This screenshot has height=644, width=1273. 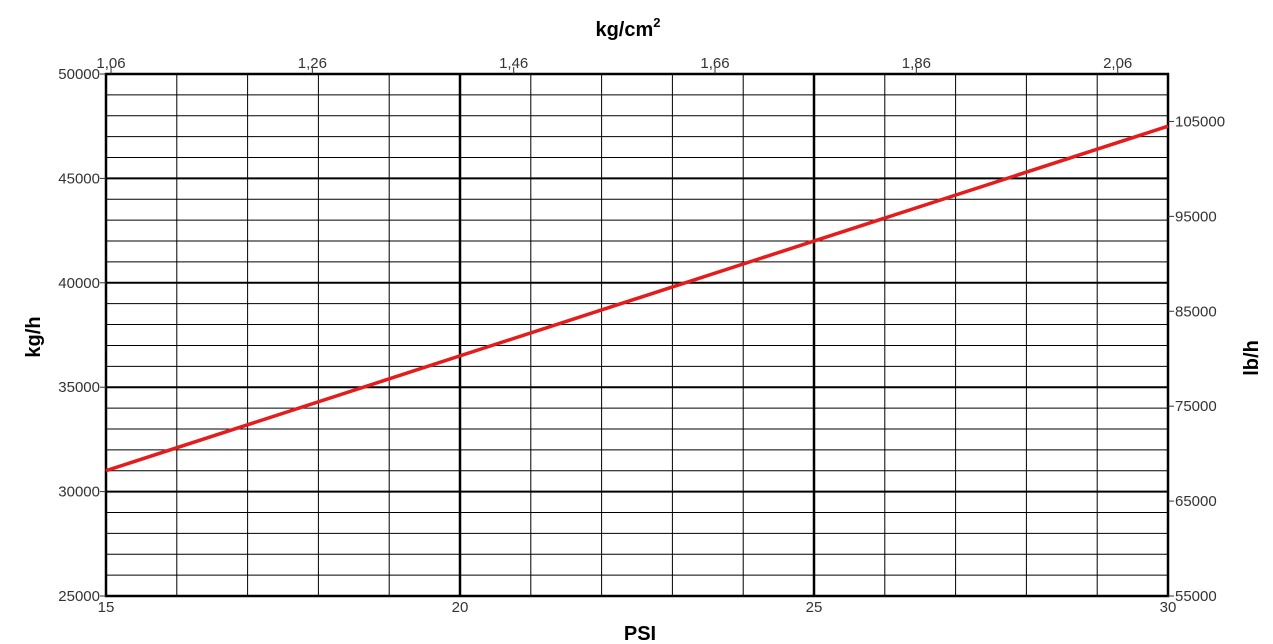 What do you see at coordinates (110, 63) in the screenshot?
I see `x-top-tick-label: 1,06` at bounding box center [110, 63].